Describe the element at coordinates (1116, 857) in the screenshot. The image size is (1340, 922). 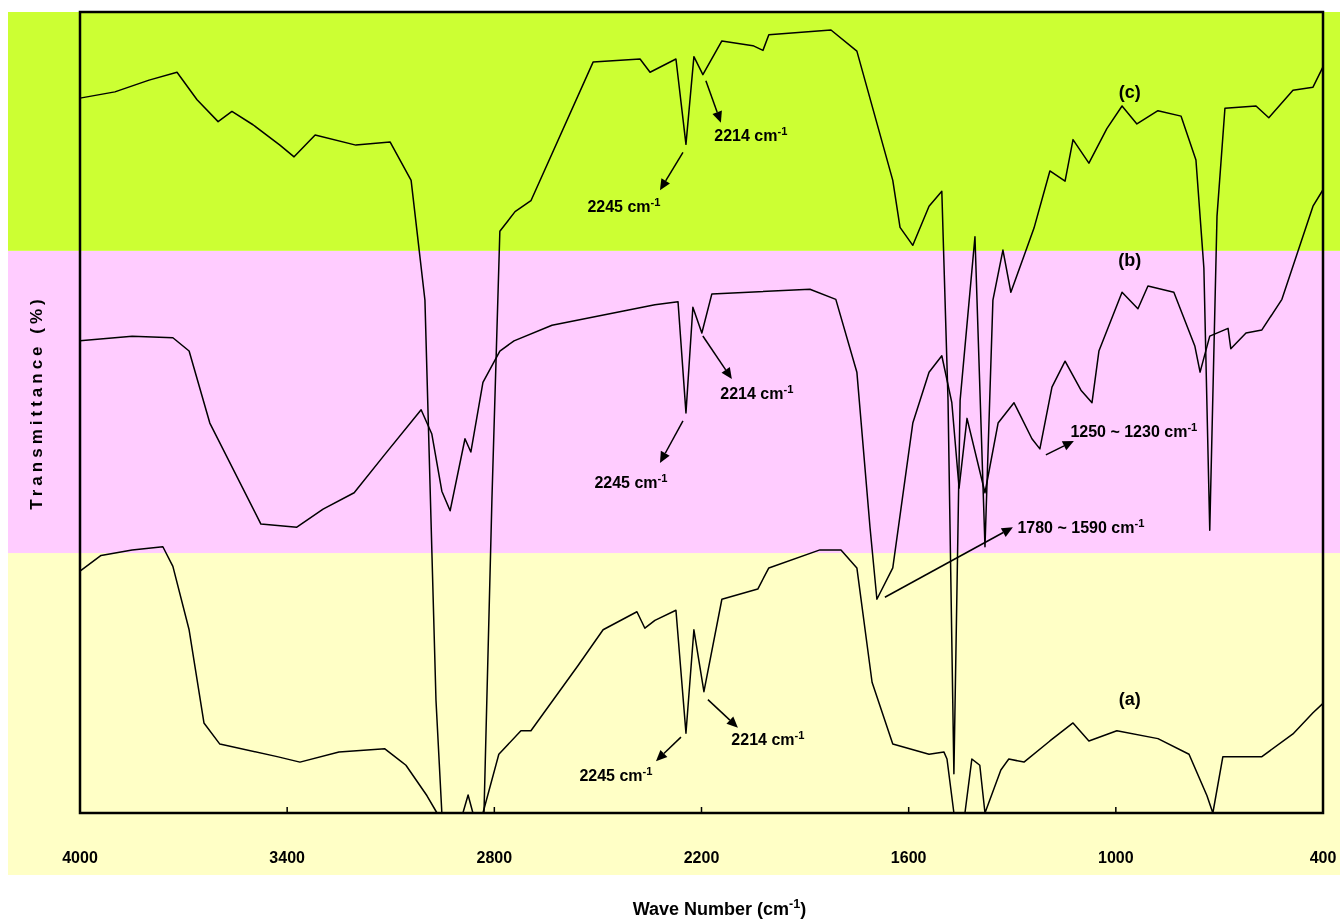
I see `x-tick-label: 1000` at that location.